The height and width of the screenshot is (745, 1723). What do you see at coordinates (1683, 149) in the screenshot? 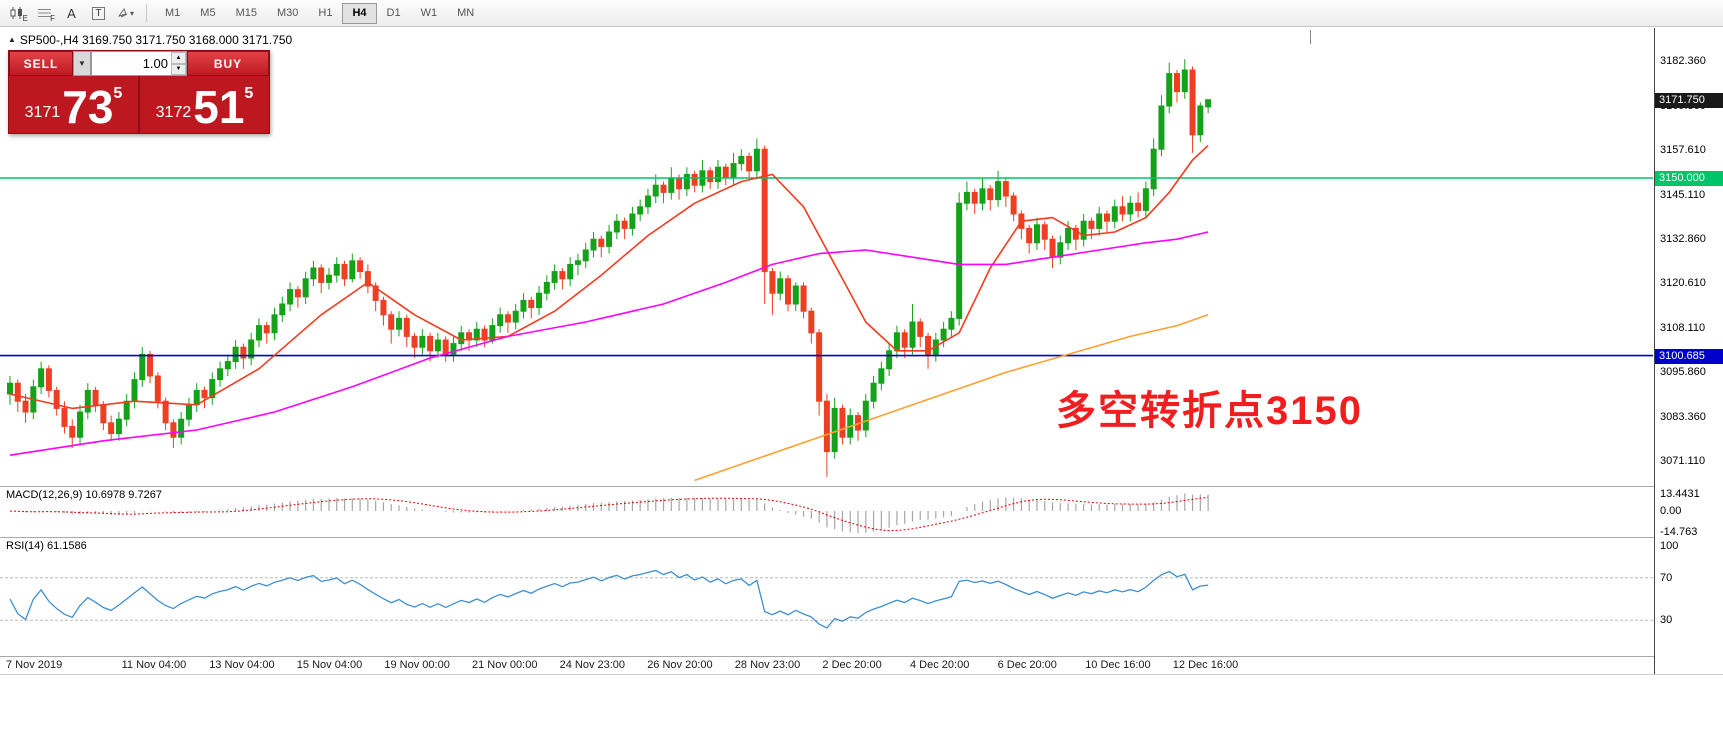
I see `price-axis-label: 3157.610` at bounding box center [1683, 149].